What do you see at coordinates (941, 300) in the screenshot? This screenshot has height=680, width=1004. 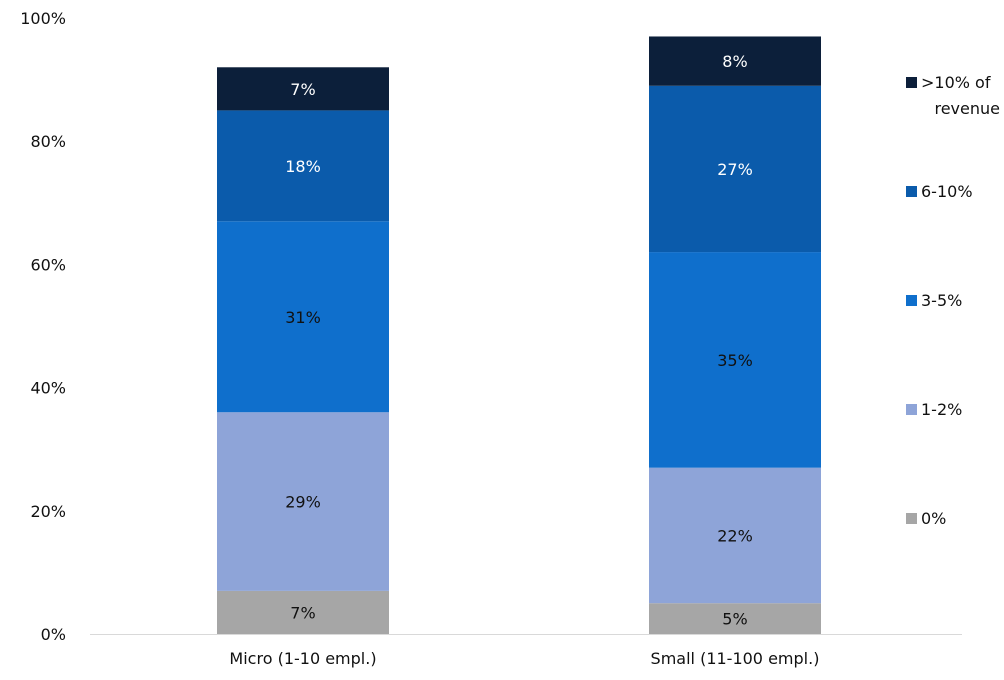 I see `legend-label: 3-5%` at bounding box center [941, 300].